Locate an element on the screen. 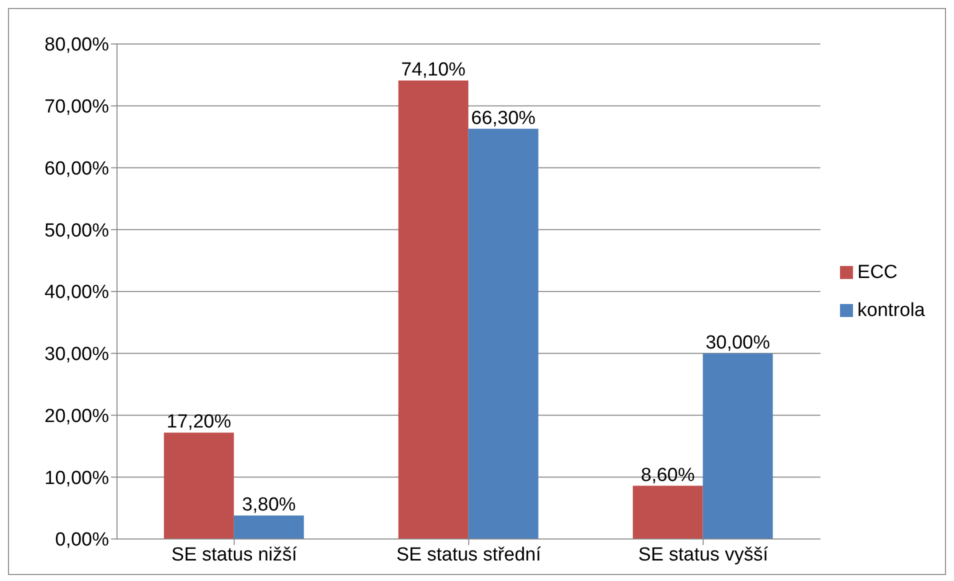 This screenshot has width=954, height=581. data-label: 8,60% is located at coordinates (667, 475).